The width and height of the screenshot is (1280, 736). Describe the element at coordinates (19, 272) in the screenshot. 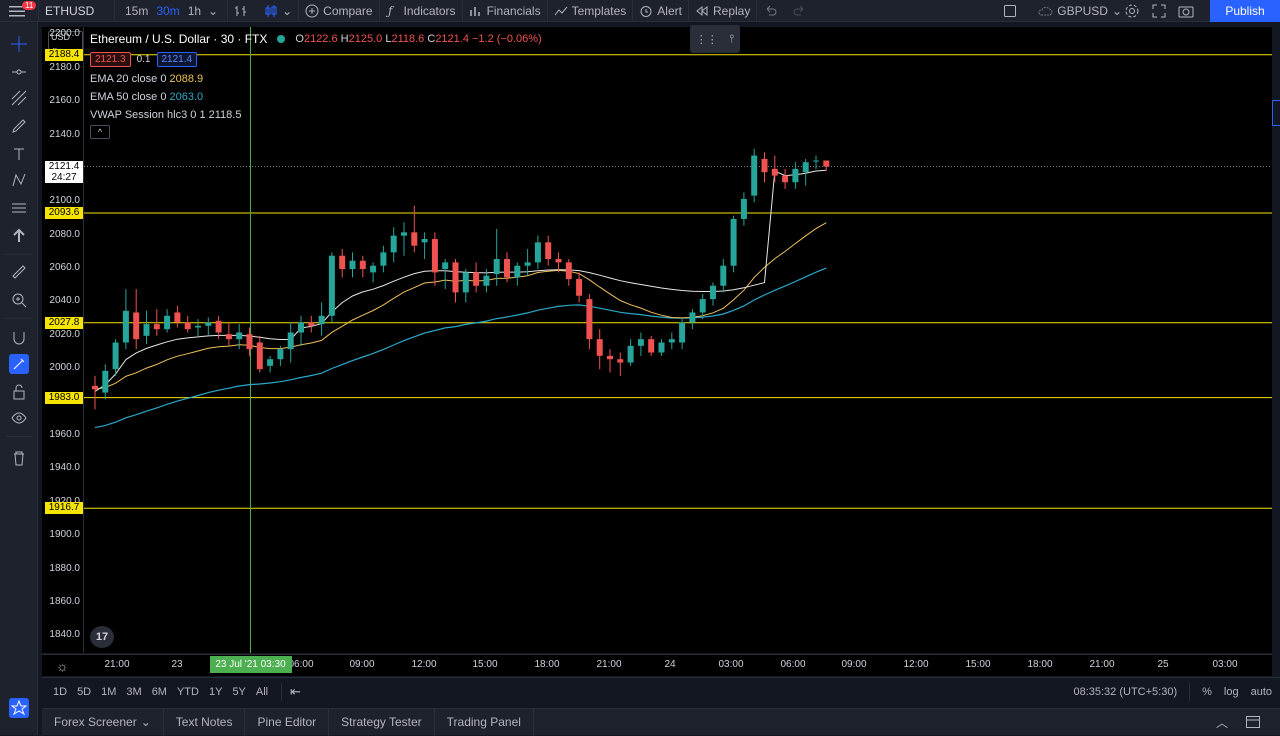

I see `ruler-icon` at that location.